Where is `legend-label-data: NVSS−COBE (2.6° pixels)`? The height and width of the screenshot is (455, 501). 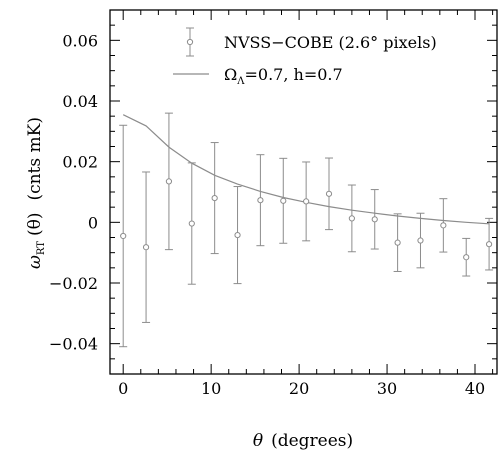
legend-label-data: NVSS−COBE (2.6° pixels) is located at coordinates (330, 42).